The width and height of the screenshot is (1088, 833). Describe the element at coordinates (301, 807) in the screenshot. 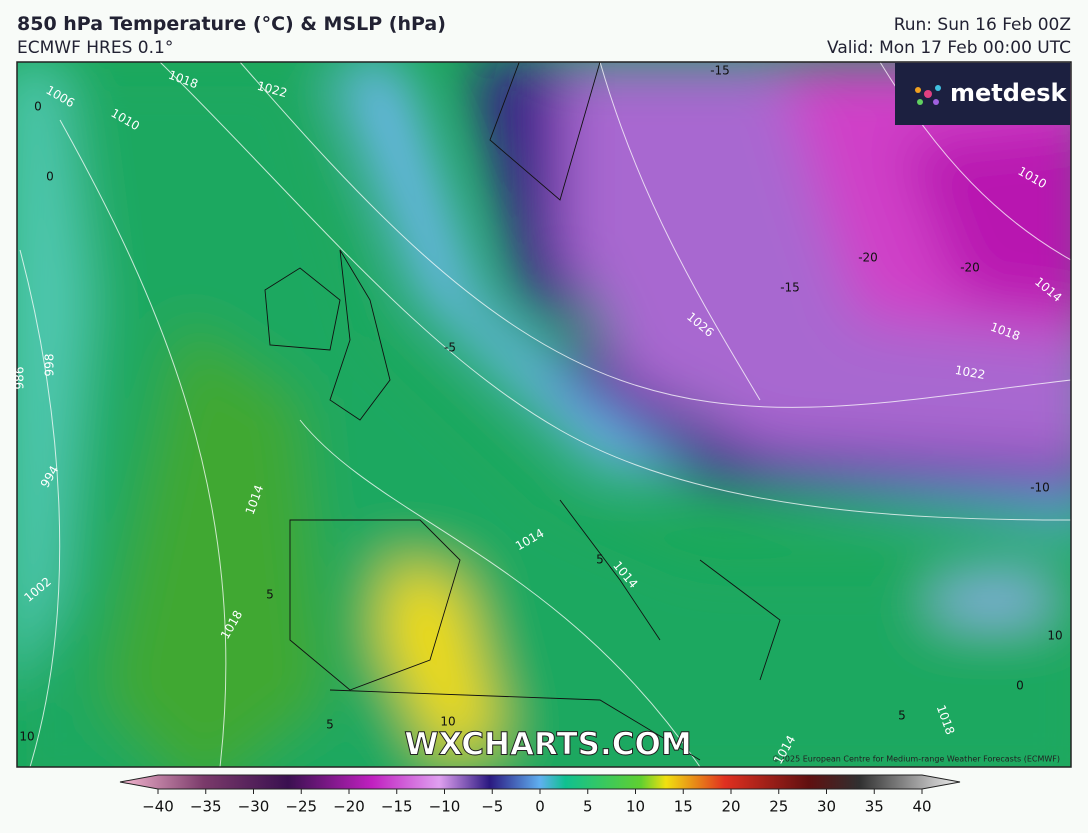

I see `colorbar-label: −25` at that location.